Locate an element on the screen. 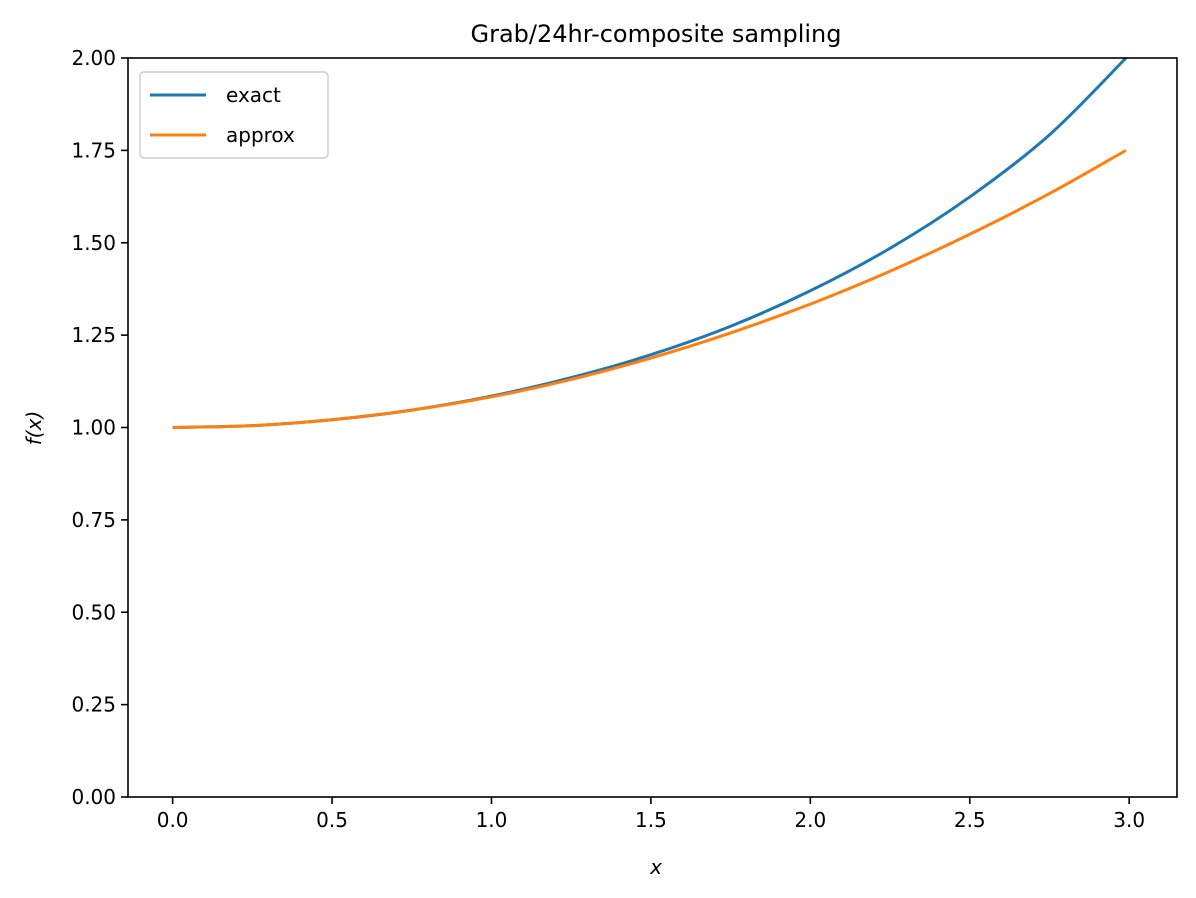 Image resolution: width=1196 pixels, height=898 pixels. x-tick-label: 0.5 is located at coordinates (332, 820).